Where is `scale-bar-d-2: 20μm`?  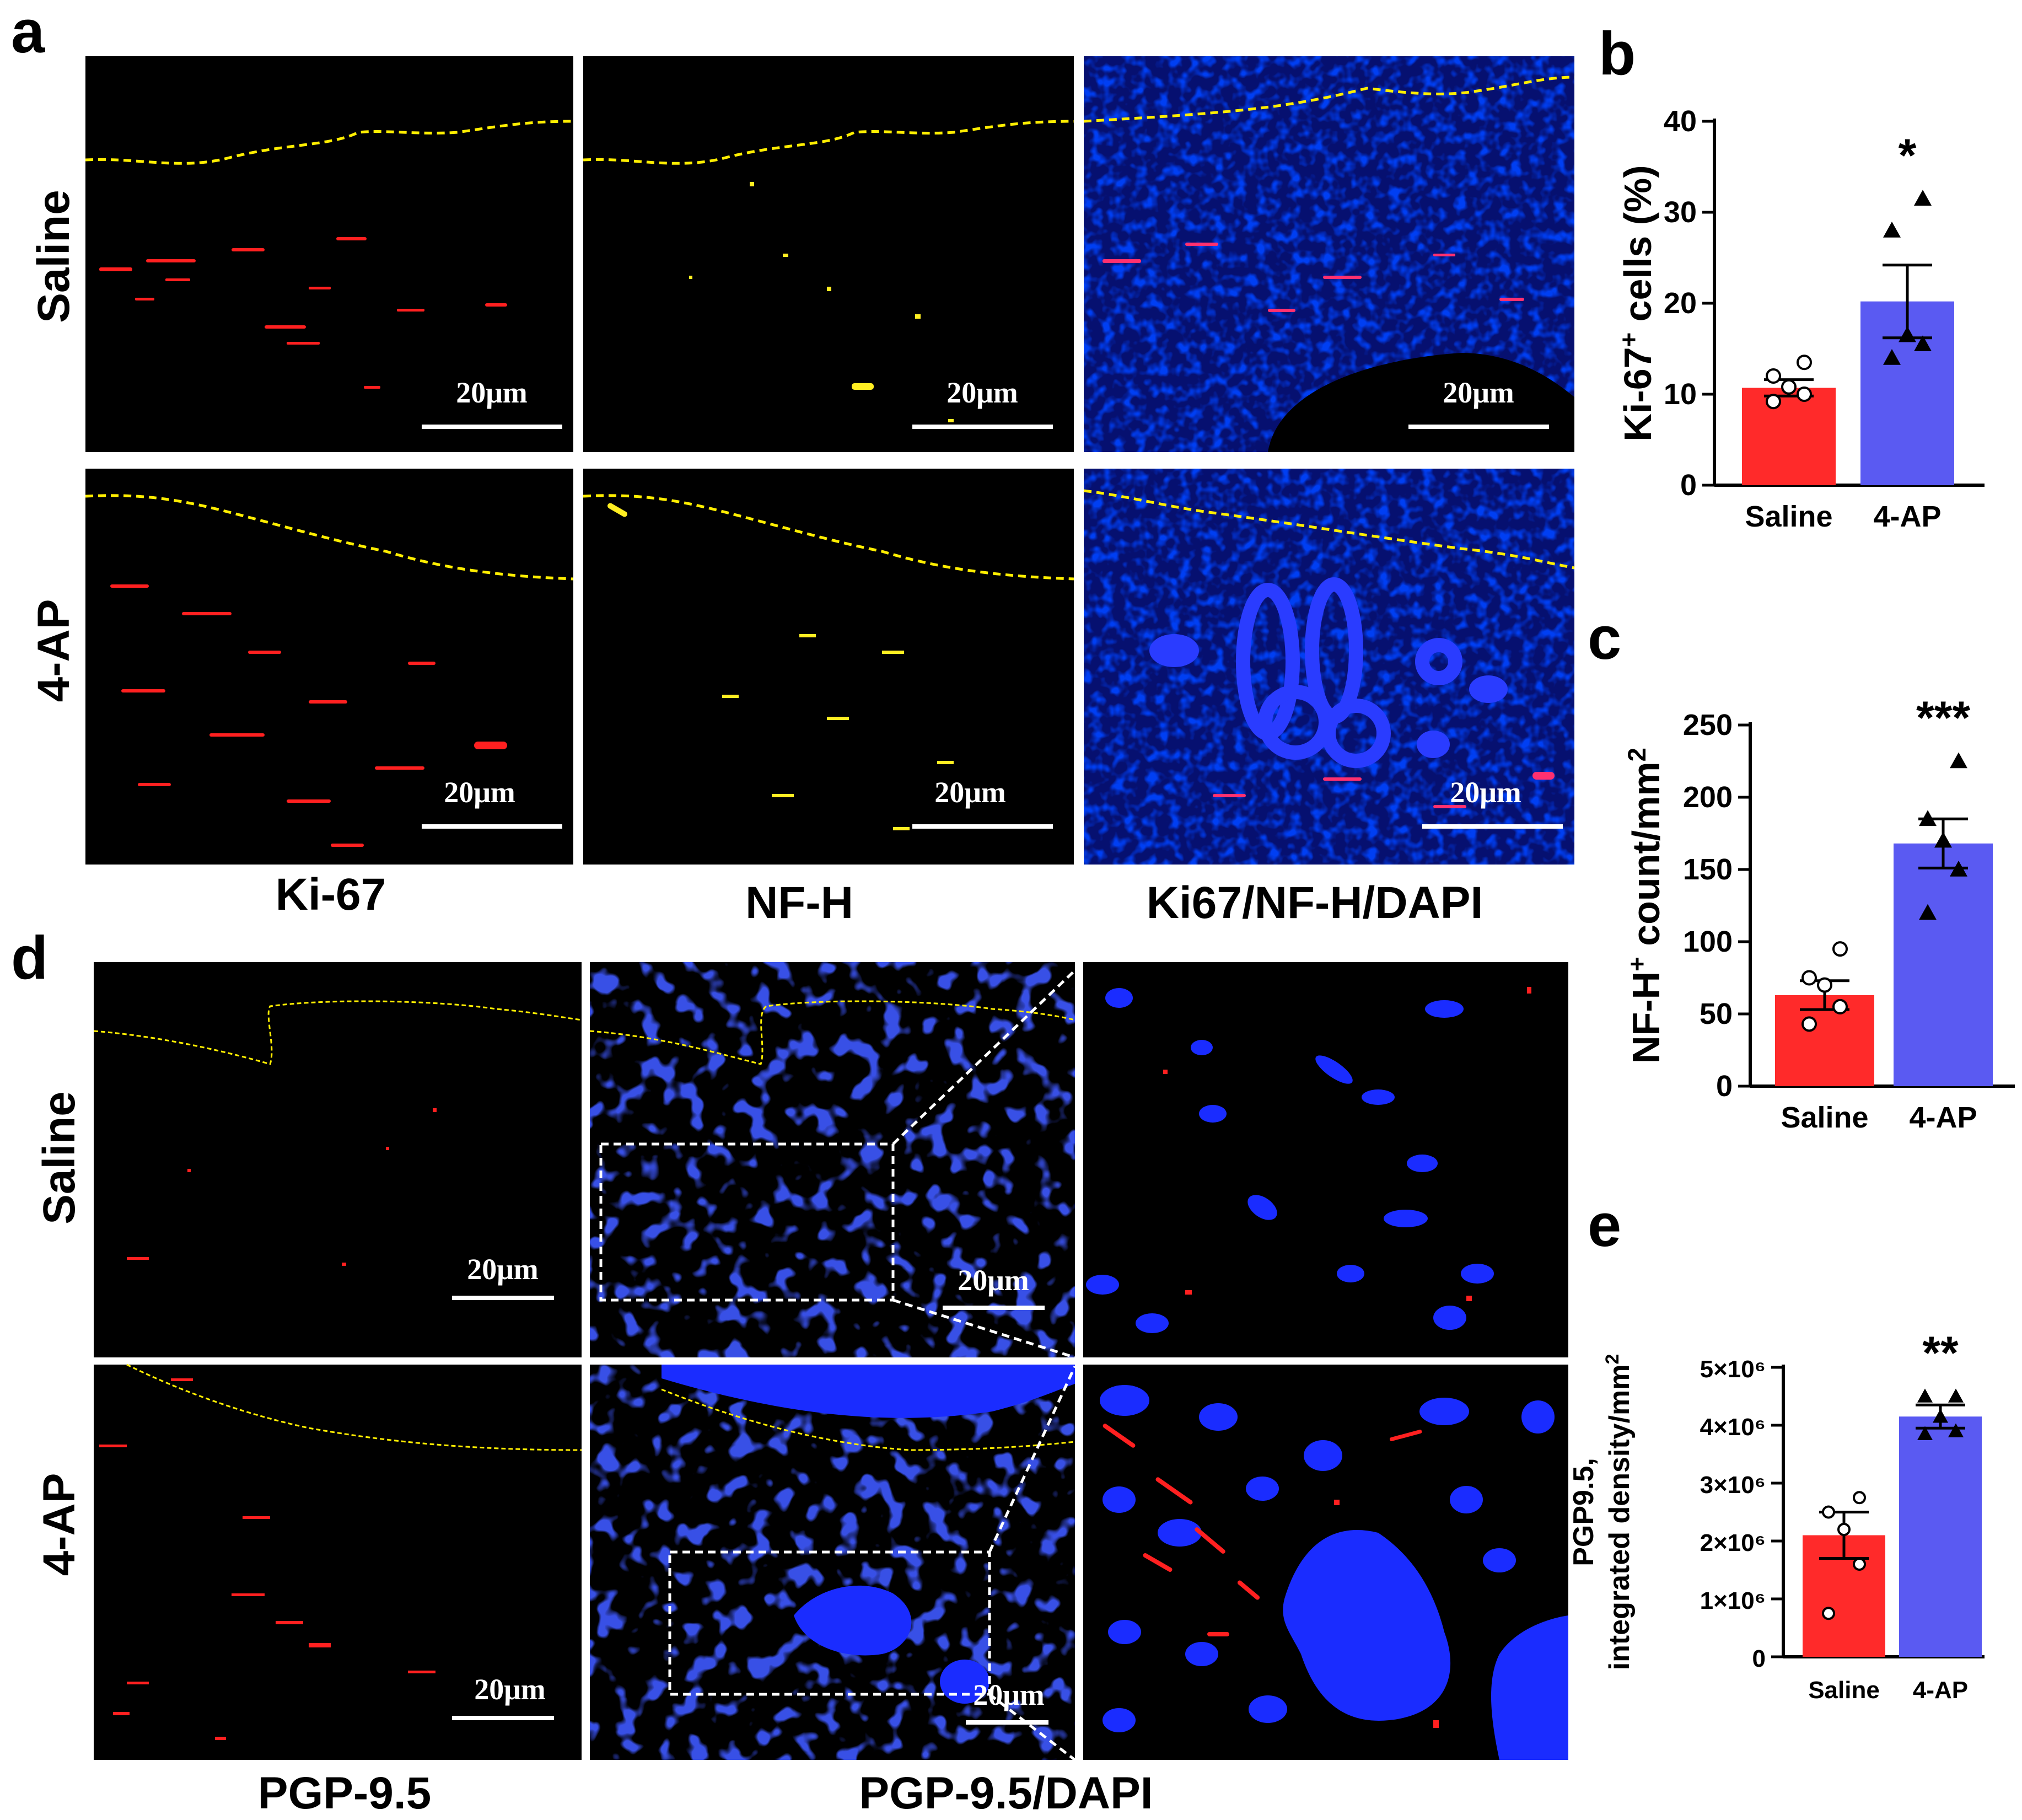 scale-bar-d-2: 20μm is located at coordinates (994, 1287).